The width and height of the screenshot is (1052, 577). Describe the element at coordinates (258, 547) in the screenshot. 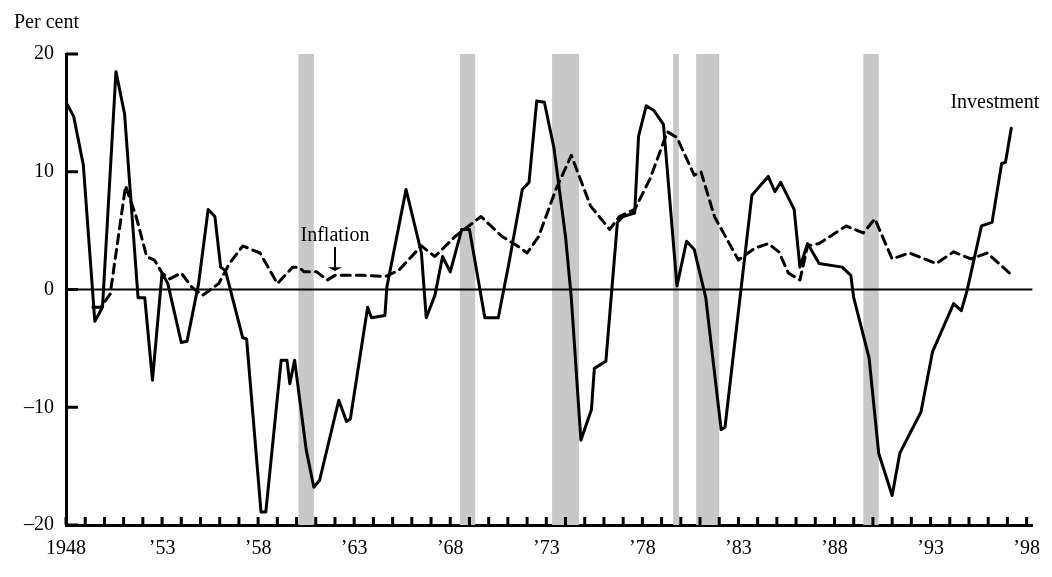

I see `x-tick-label: ’58` at that location.